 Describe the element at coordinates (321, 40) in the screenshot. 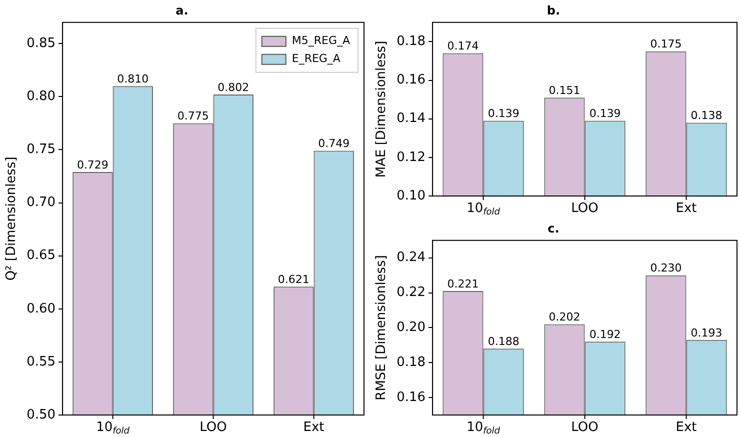

I see `legend-label: M5_REG_A` at that location.